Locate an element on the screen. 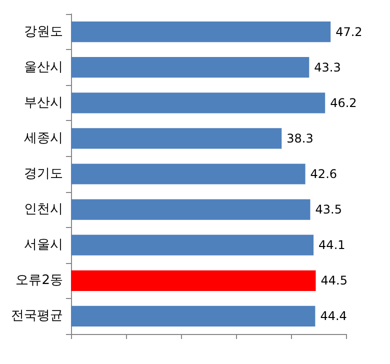  data-label: 44.5 is located at coordinates (334, 281).